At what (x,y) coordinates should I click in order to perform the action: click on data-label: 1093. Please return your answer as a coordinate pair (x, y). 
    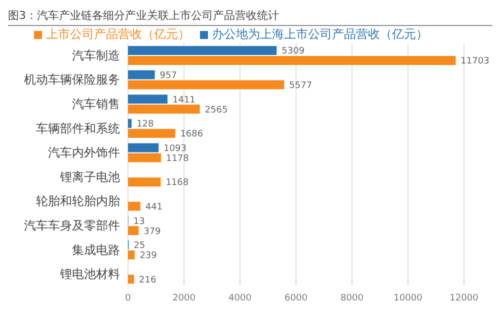
    Looking at the image, I should click on (175, 149).